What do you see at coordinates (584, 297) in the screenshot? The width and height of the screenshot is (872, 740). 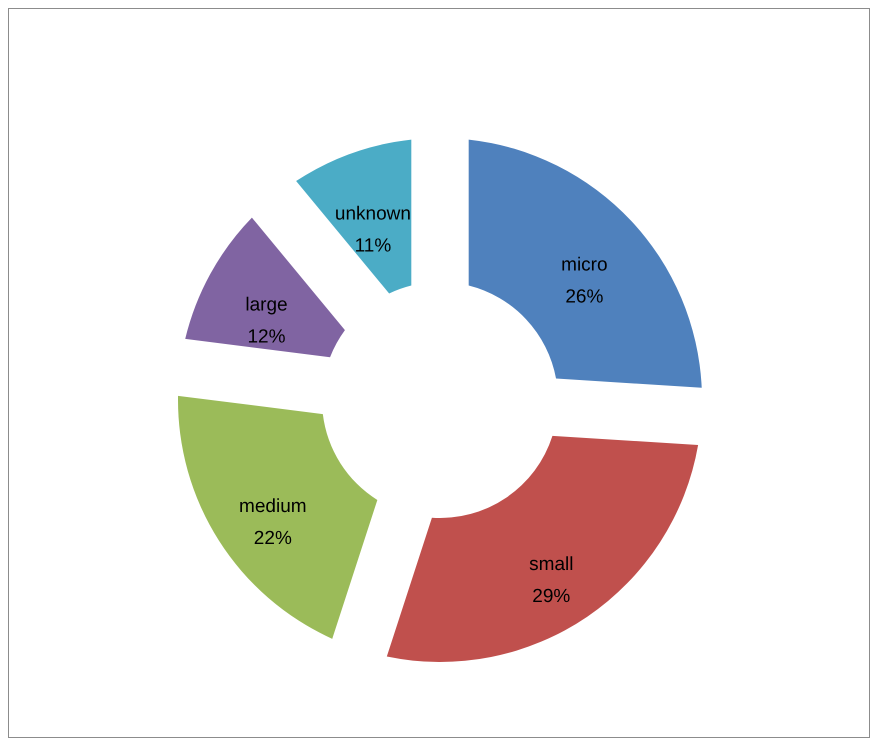 I see `data-label: 26%` at bounding box center [584, 297].